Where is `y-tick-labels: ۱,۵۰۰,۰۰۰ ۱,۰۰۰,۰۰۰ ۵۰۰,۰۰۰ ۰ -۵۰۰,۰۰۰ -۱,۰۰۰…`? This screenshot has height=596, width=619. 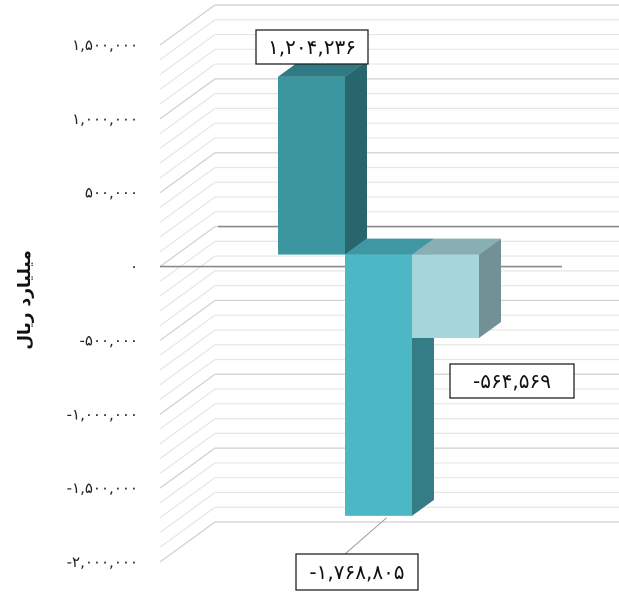
y-tick-labels: ۱,۵۰۰,۰۰۰ ۱,۰۰۰,۰۰۰ ۵۰۰,۰۰۰ ۰ -۵۰۰,۰۰۰ -۱,۰۰۰… is located at coordinates (102, 303).